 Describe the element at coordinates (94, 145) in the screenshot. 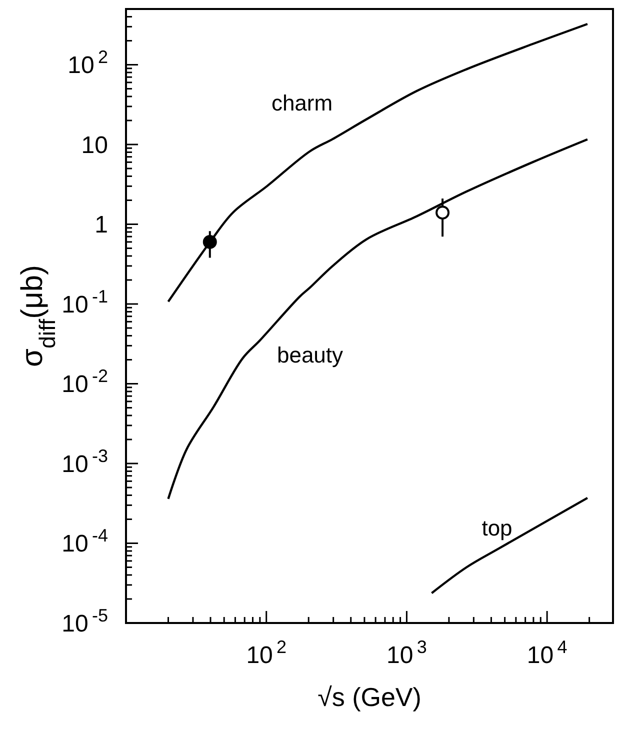

I see `y-tick-label: 10` at that location.